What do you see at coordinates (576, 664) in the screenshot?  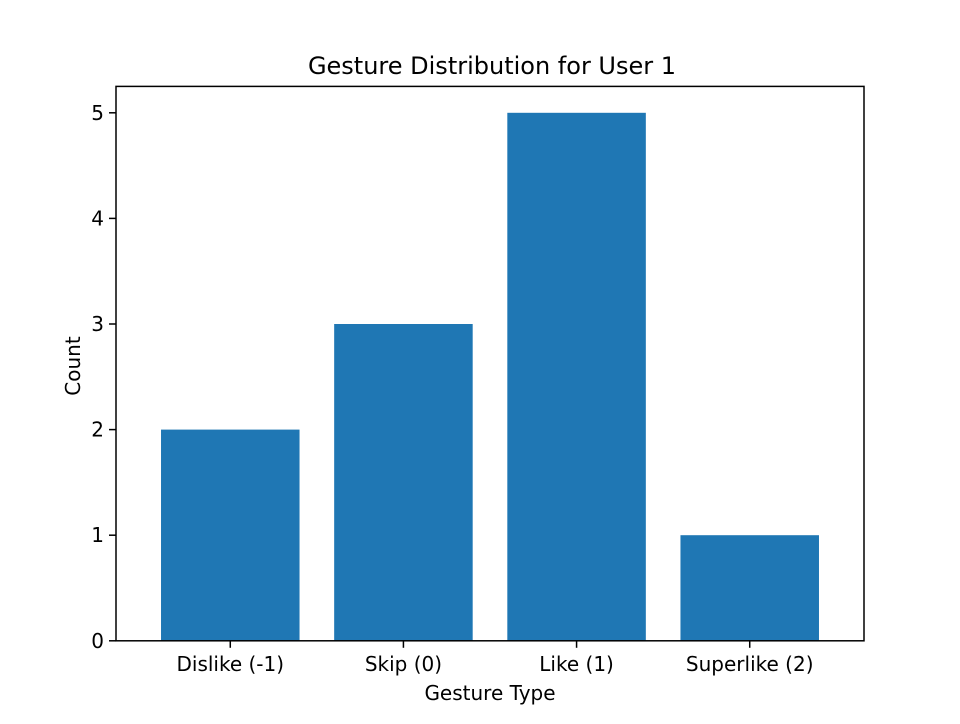 I see `x-tick-label: Like (1)` at bounding box center [576, 664].